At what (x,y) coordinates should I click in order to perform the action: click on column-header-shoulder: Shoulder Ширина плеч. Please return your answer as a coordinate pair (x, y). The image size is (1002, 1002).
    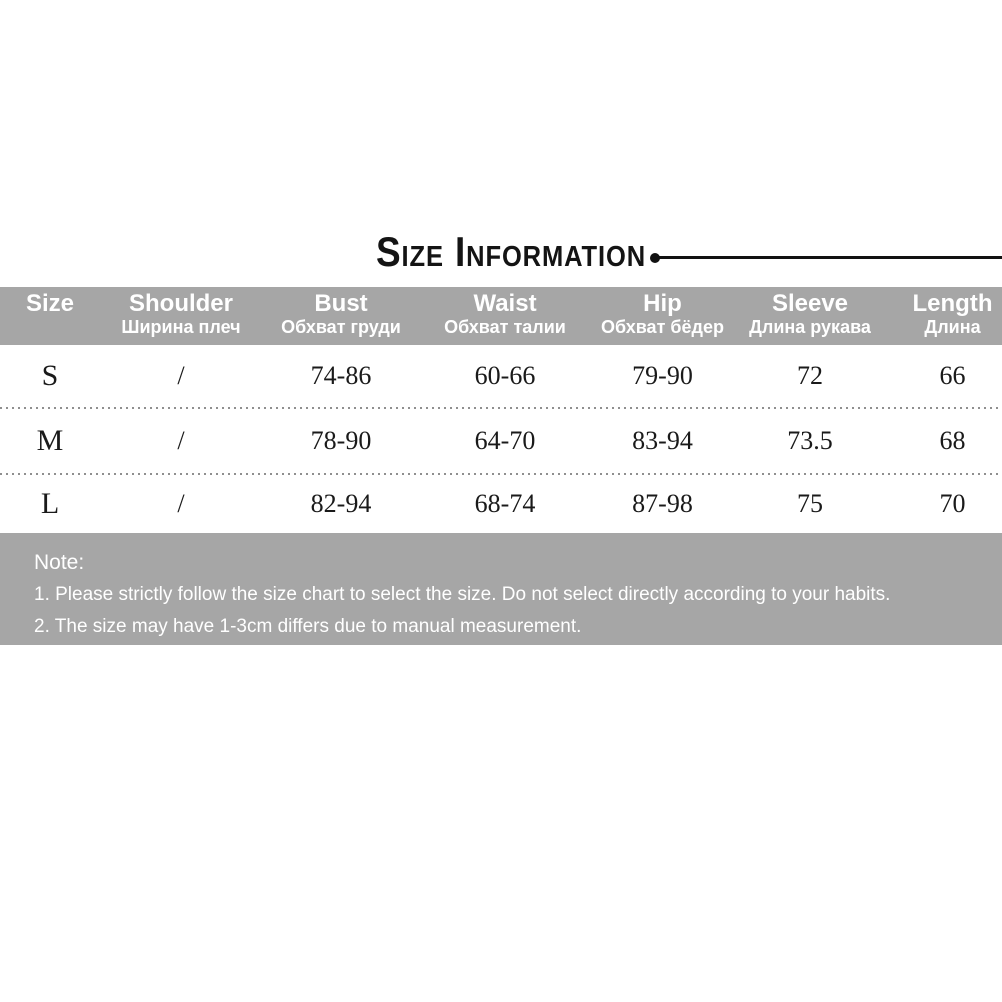
    Looking at the image, I should click on (181, 314).